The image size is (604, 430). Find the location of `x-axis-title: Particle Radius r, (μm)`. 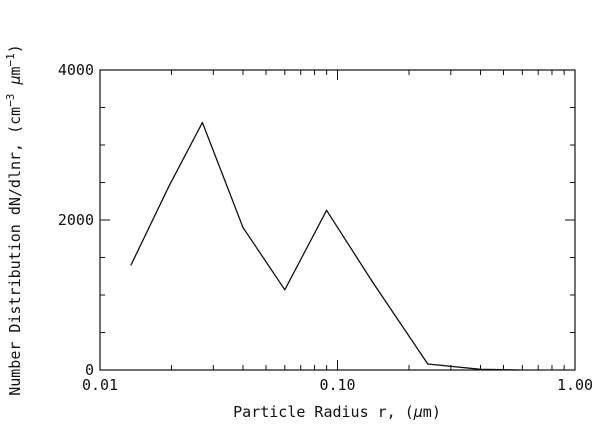

x-axis-title: Particle Radius r, (μm) is located at coordinates (337, 412).